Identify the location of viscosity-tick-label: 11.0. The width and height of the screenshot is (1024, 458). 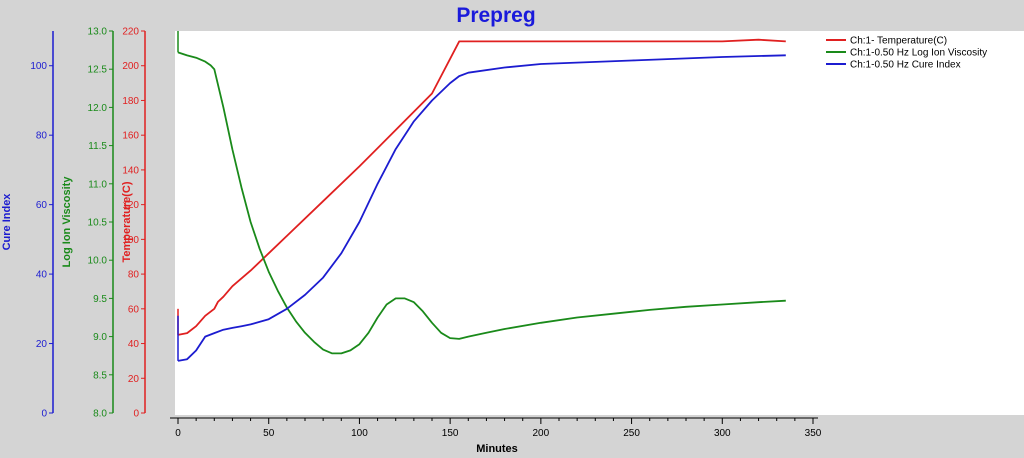
(97, 184).